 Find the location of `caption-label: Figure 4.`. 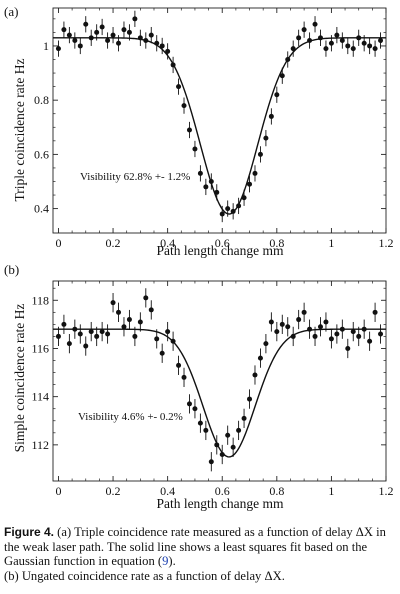

caption-label: Figure 4. is located at coordinates (29, 532).